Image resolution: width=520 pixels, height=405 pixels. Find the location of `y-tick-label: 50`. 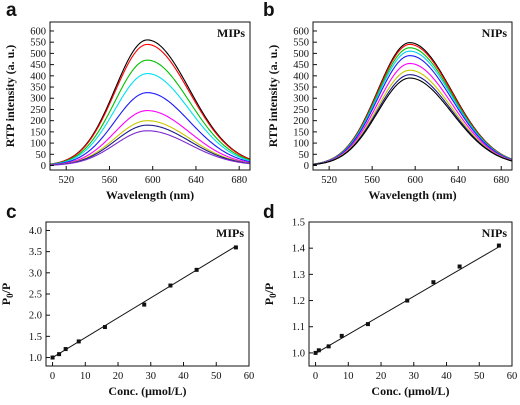

y-tick-label: 50 is located at coordinates (304, 155).